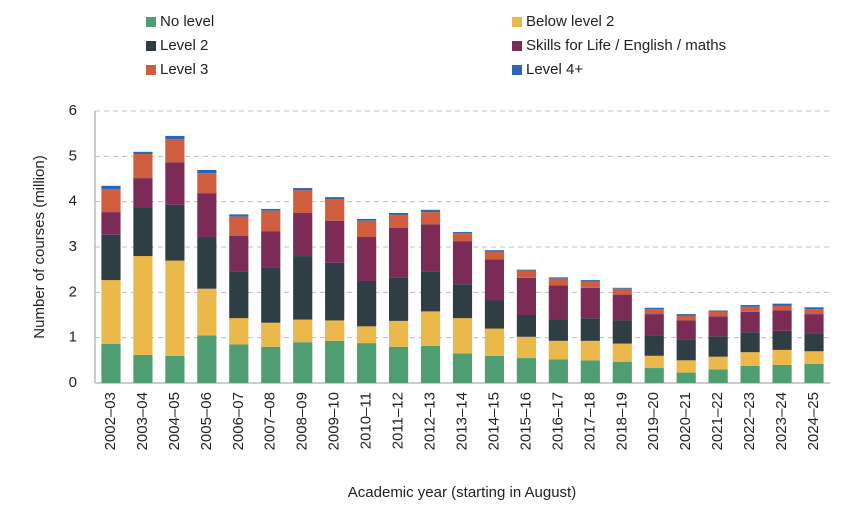  What do you see at coordinates (184, 45) in the screenshot?
I see `legend-label: Level 2` at bounding box center [184, 45].